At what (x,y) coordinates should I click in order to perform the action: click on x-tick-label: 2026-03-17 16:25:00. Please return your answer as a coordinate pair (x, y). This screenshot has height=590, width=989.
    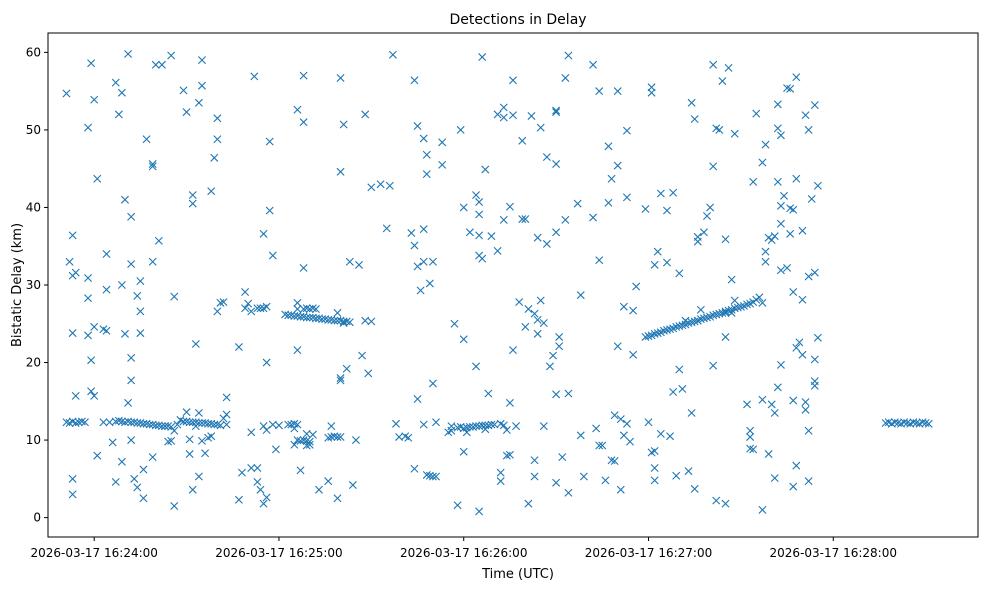
    Looking at the image, I should click on (278, 553).